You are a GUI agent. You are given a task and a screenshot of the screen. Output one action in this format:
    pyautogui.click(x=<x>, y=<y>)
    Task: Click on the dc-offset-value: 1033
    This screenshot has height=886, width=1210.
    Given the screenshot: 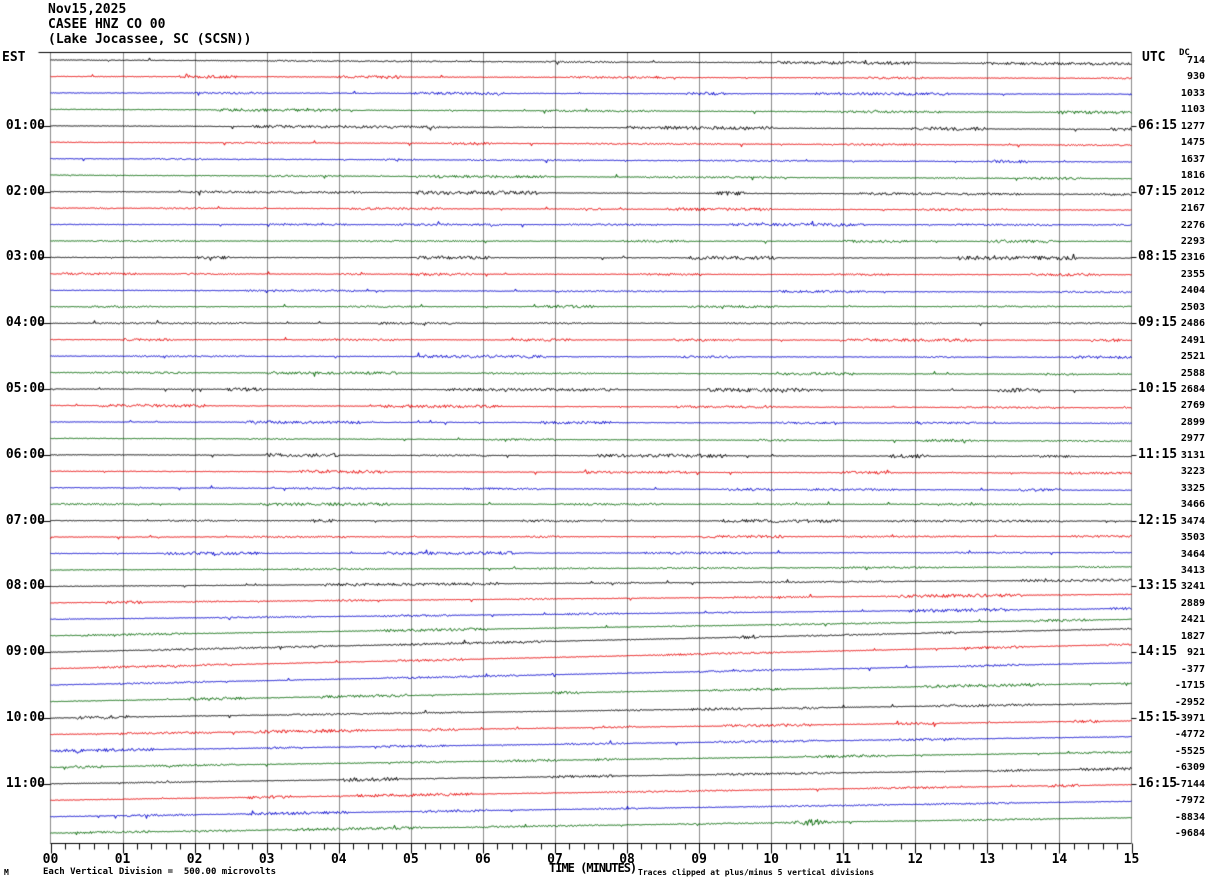 What is the action you would take?
    pyautogui.click(x=1192, y=93)
    